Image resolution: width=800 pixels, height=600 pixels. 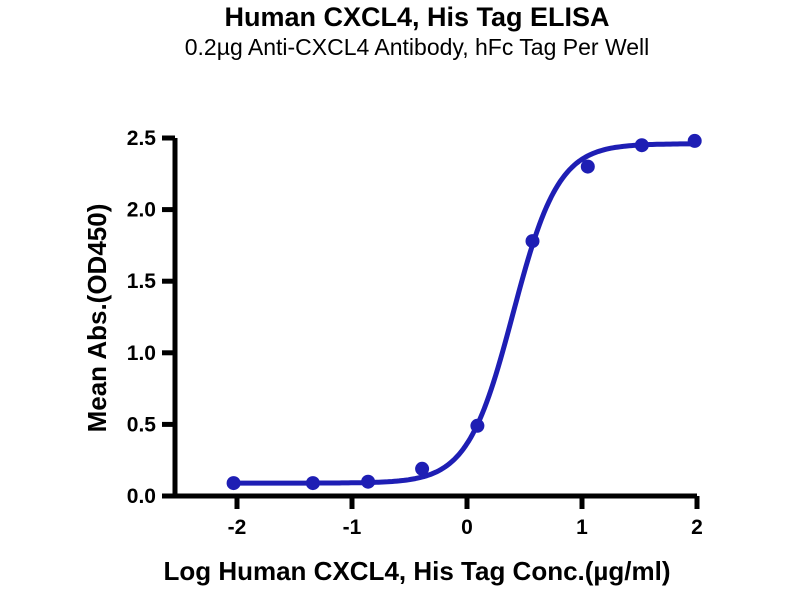 What do you see at coordinates (352, 527) in the screenshot?
I see `x-tick-label: -1` at bounding box center [352, 527].